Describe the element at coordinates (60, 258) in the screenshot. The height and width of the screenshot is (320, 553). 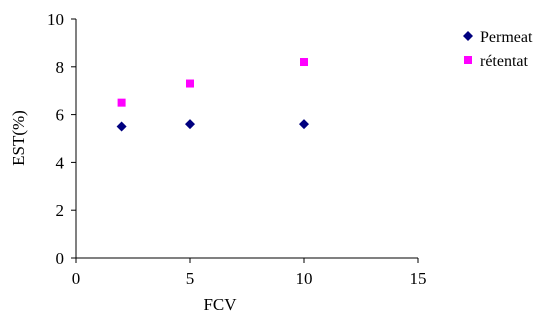
I see `y-tick-label: 0` at that location.